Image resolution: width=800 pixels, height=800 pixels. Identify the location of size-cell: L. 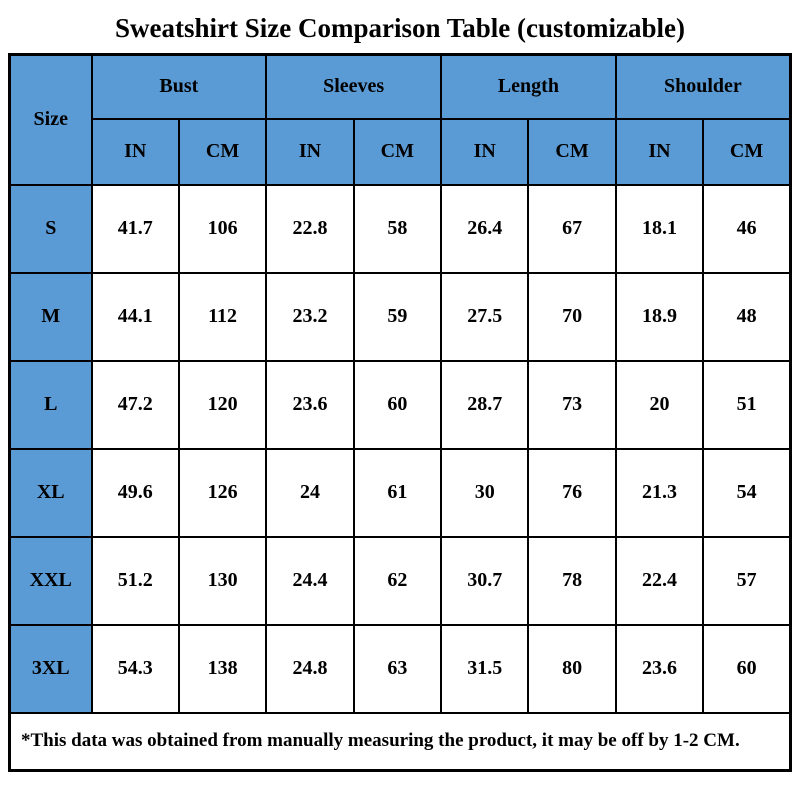
(50, 404).